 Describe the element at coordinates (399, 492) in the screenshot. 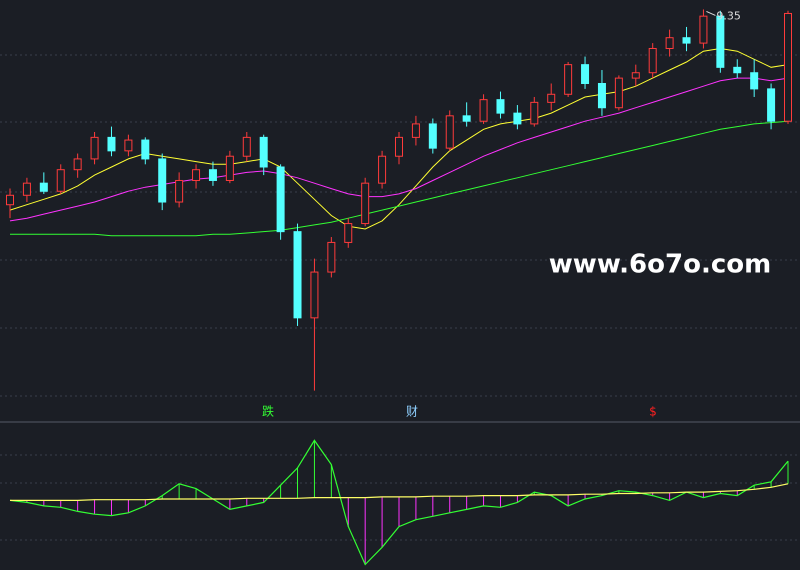

I see `indicator-line` at that location.